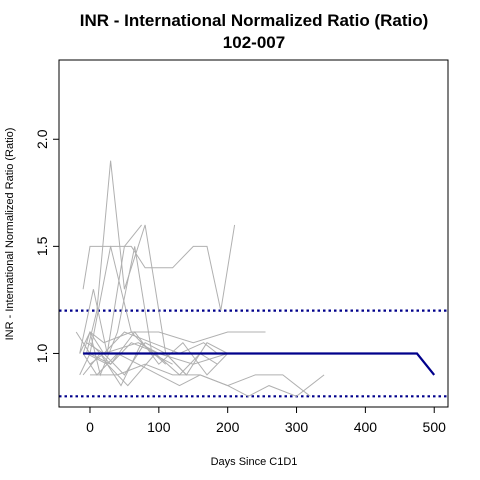  I want to click on x-tick-label-200: 200, so click(228, 427).